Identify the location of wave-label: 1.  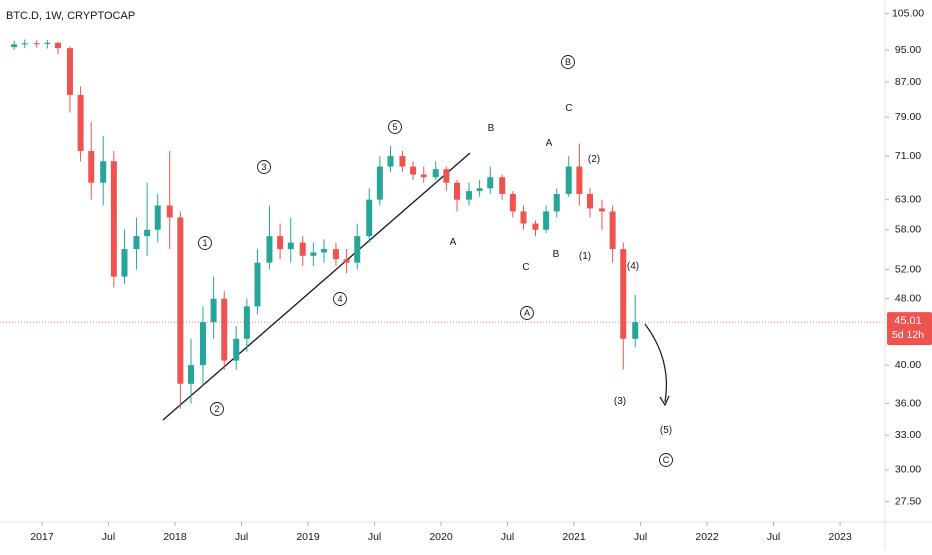
(204, 243).